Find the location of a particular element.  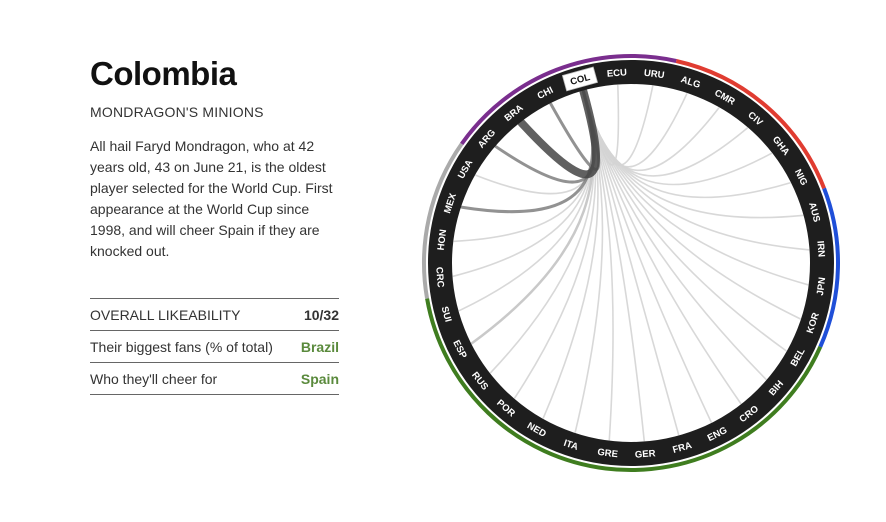

team-label-group: SUI is located at coordinates (446, 314).